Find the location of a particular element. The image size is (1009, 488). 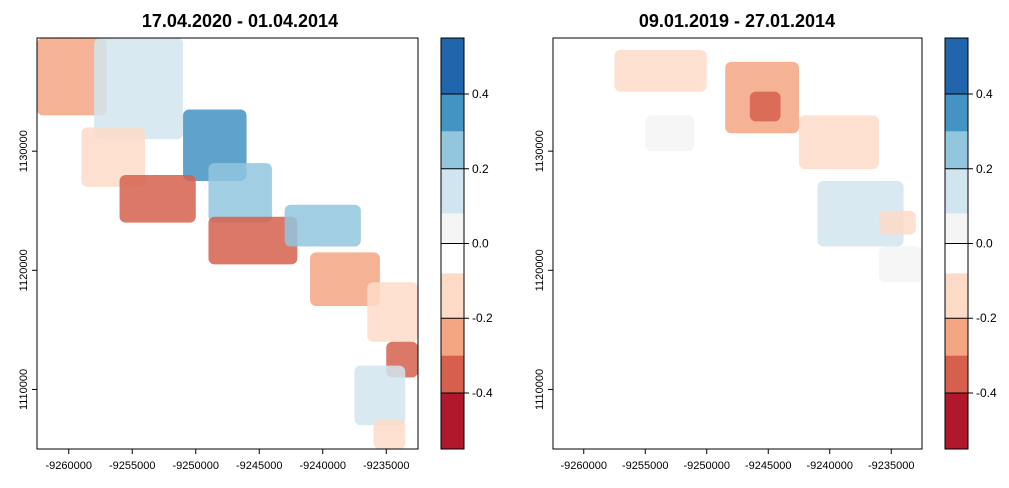

panel-1-y-axis: 1110000 1120000 1130000 is located at coordinates (27, 270).